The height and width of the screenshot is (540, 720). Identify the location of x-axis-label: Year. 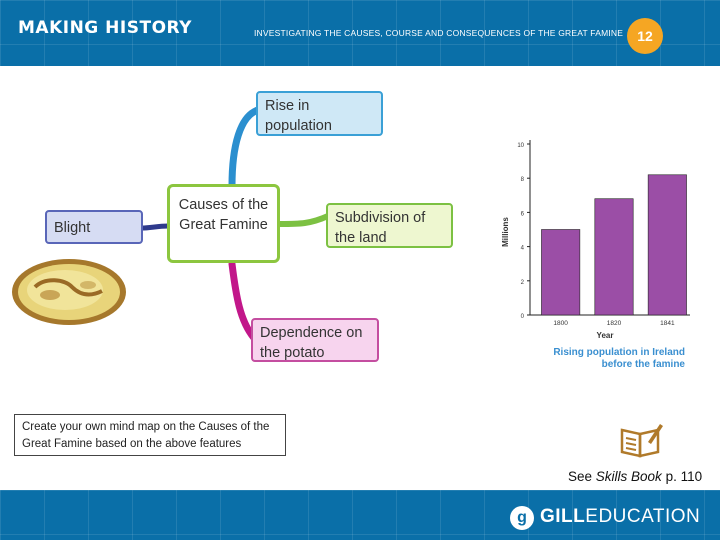
(605, 335).